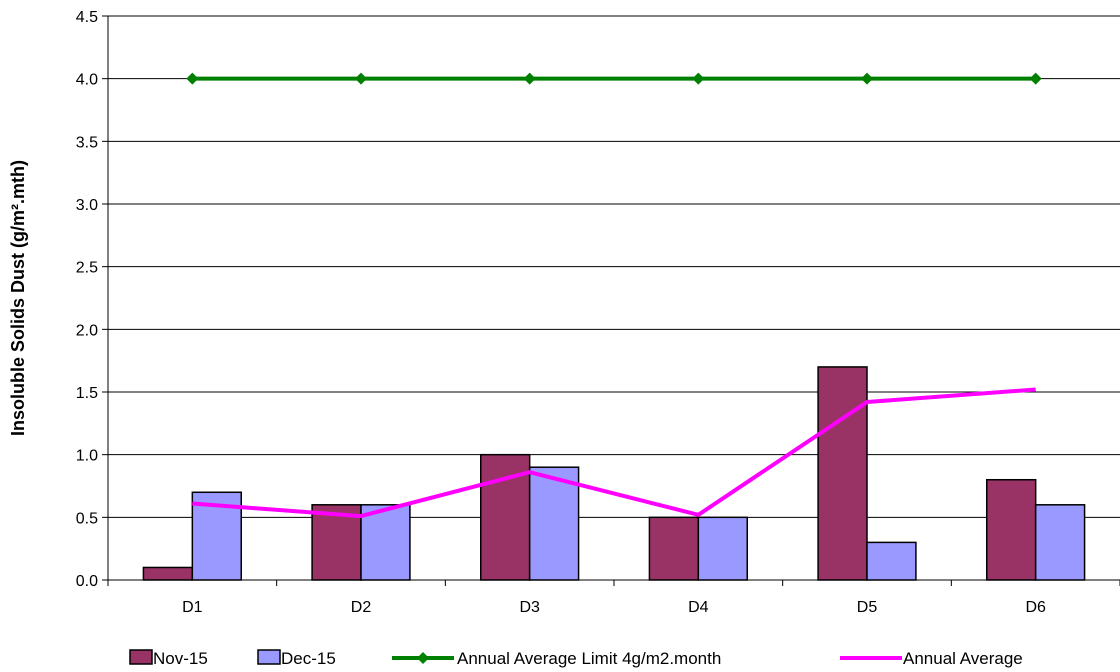 This screenshot has height=672, width=1120. What do you see at coordinates (963, 658) in the screenshot?
I see `legend-label: Annual Average` at bounding box center [963, 658].